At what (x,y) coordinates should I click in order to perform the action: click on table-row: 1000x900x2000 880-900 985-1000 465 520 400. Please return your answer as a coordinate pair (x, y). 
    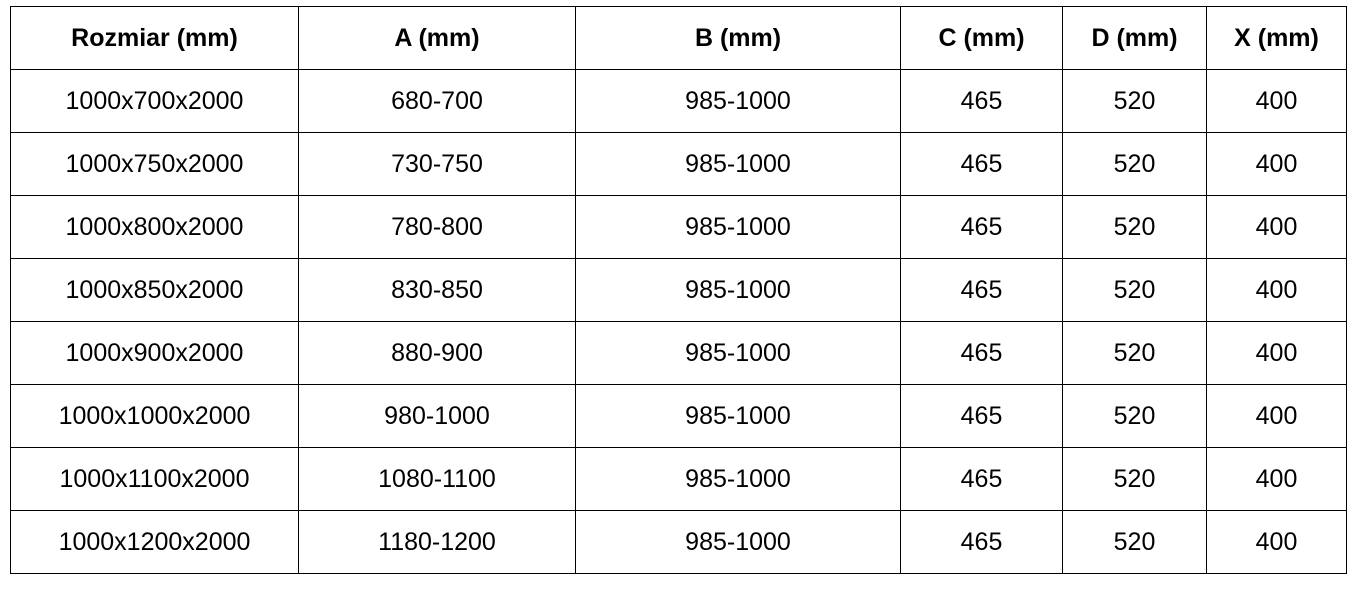
    Looking at the image, I should click on (678, 353).